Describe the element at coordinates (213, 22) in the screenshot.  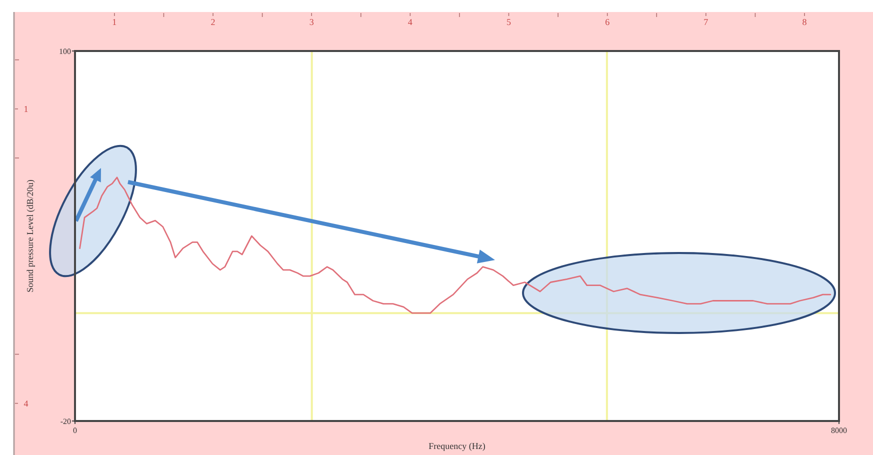
I see `x2-tick-label: 2` at that location.